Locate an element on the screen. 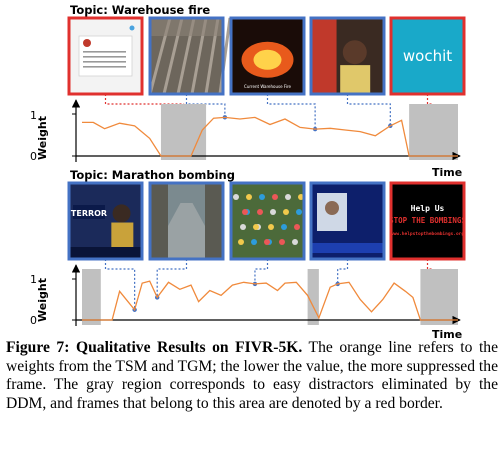  frame-overlay-text: Current Warehouse Fire is located at coordinates (267, 86).